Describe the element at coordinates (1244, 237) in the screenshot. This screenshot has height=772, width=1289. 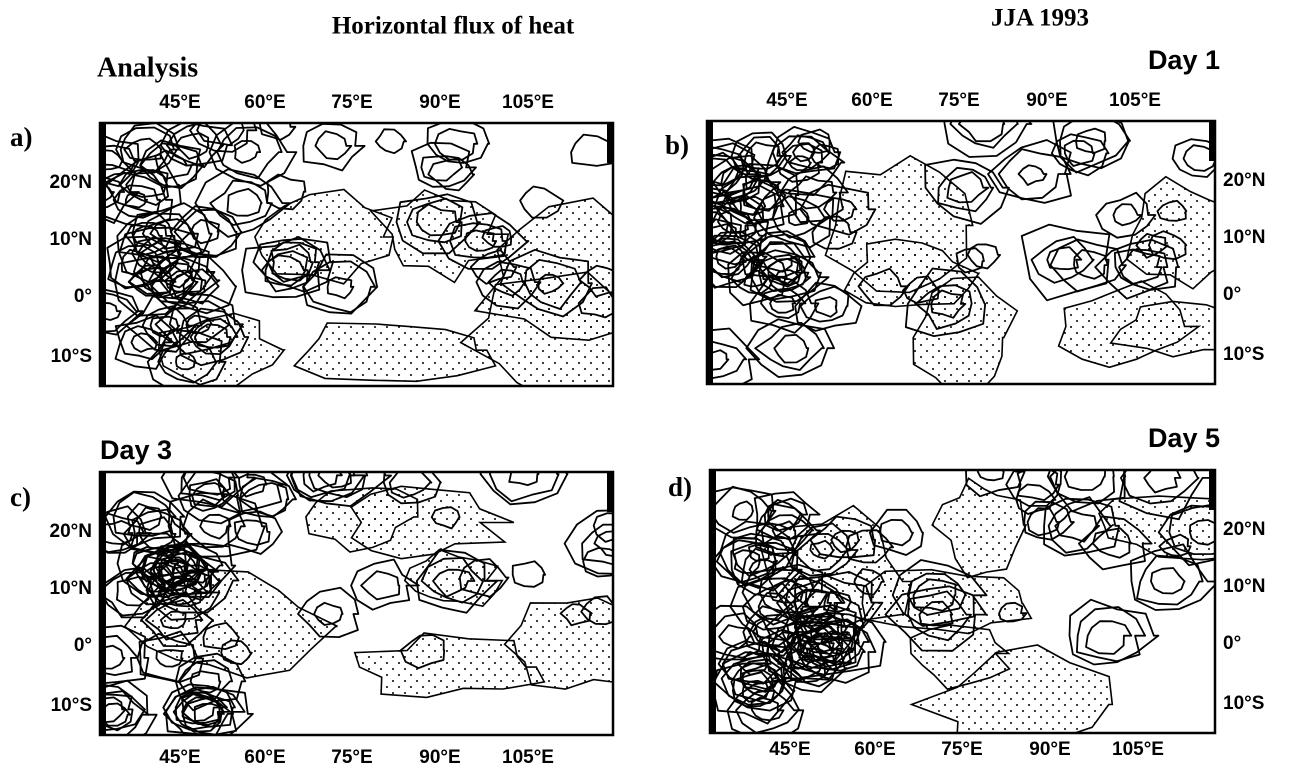
I see `lat-label: 10°N` at that location.